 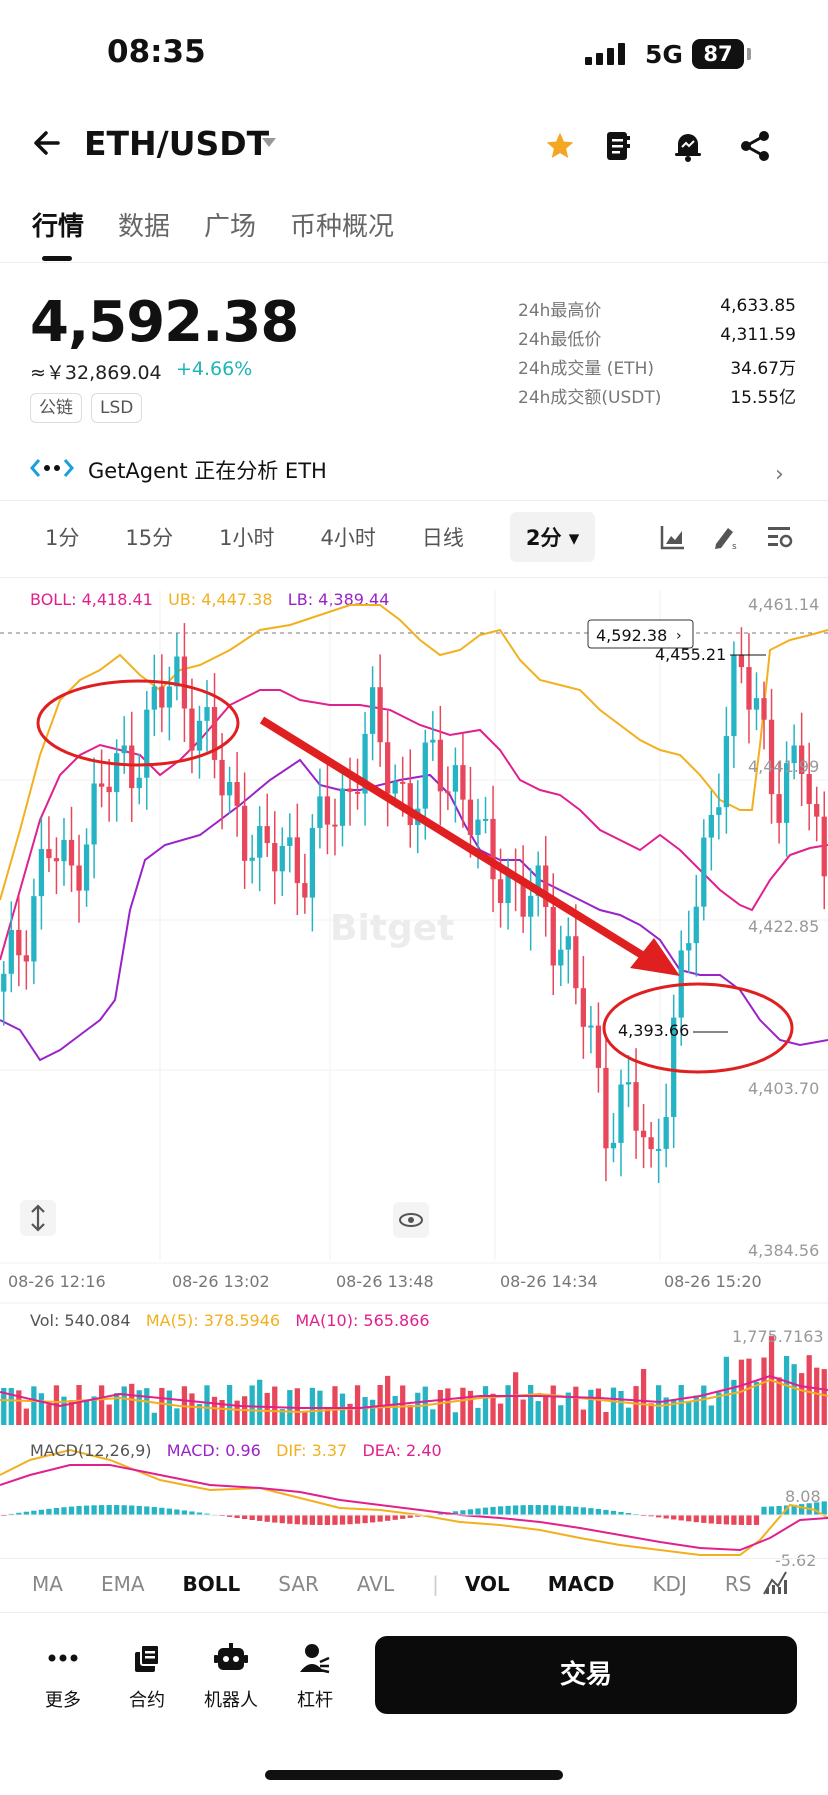 I want to click on annotation-arrow-line, so click(x=456, y=840).